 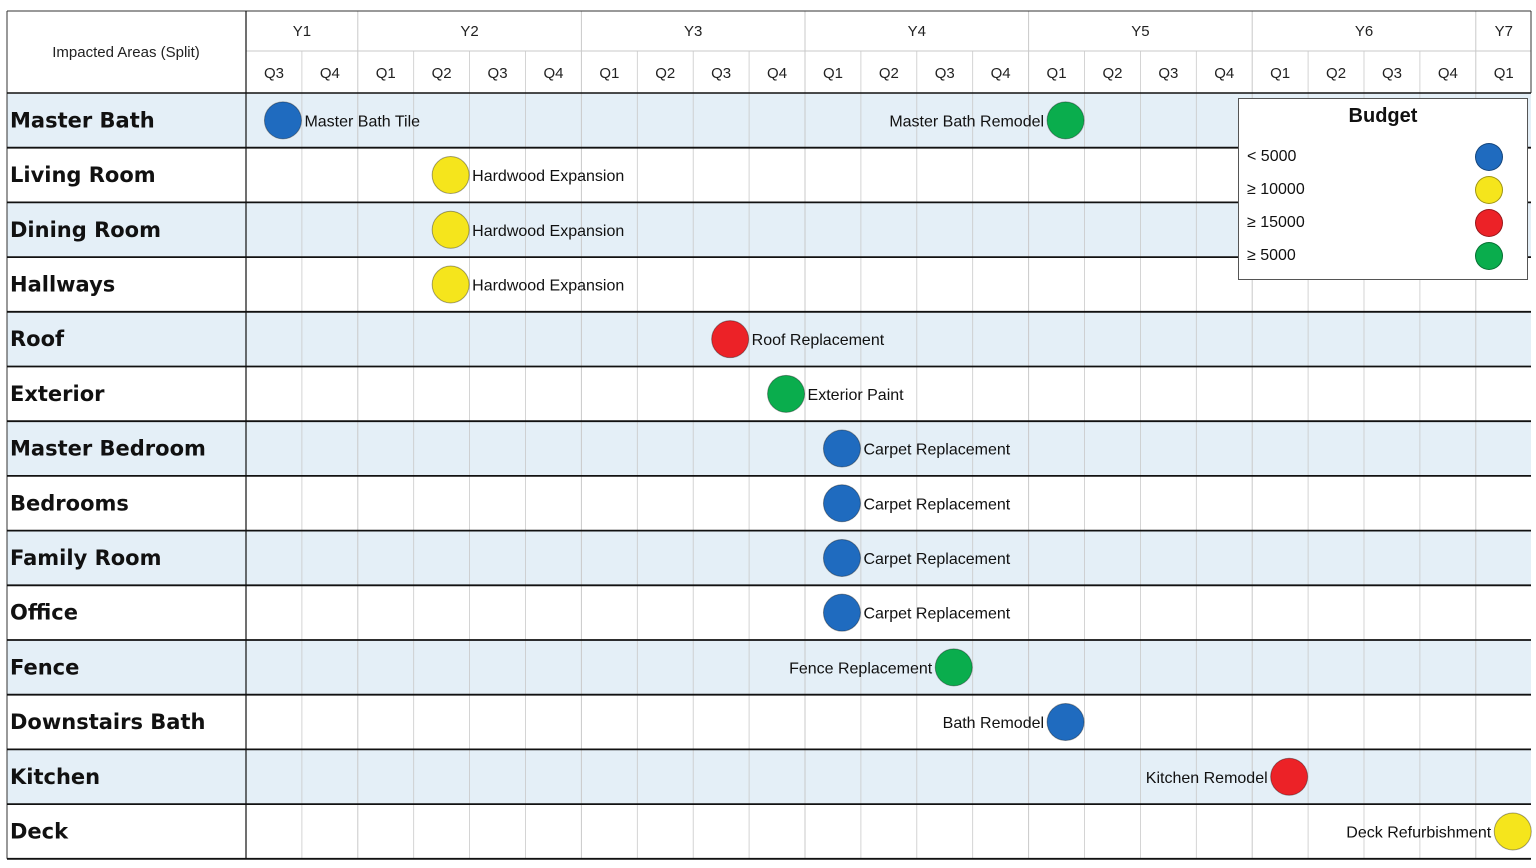 What do you see at coordinates (1504, 31) in the screenshot?
I see `year-label: Y7` at bounding box center [1504, 31].